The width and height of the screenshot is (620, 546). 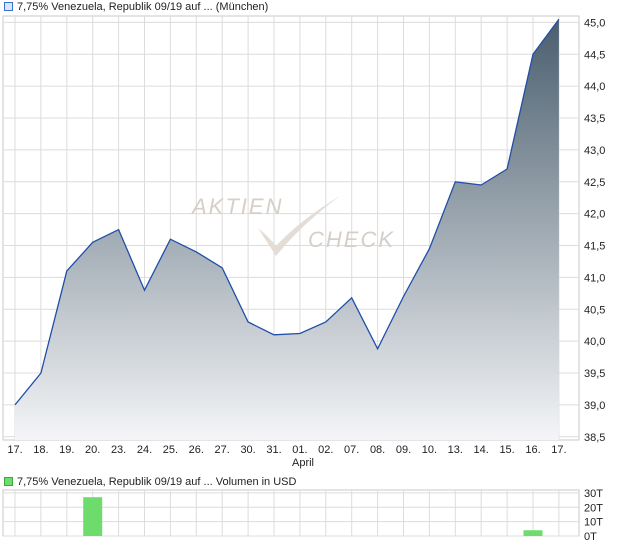 I want to click on aktiencheck-watermark: AKTIEN CHECK, so click(x=292, y=225).